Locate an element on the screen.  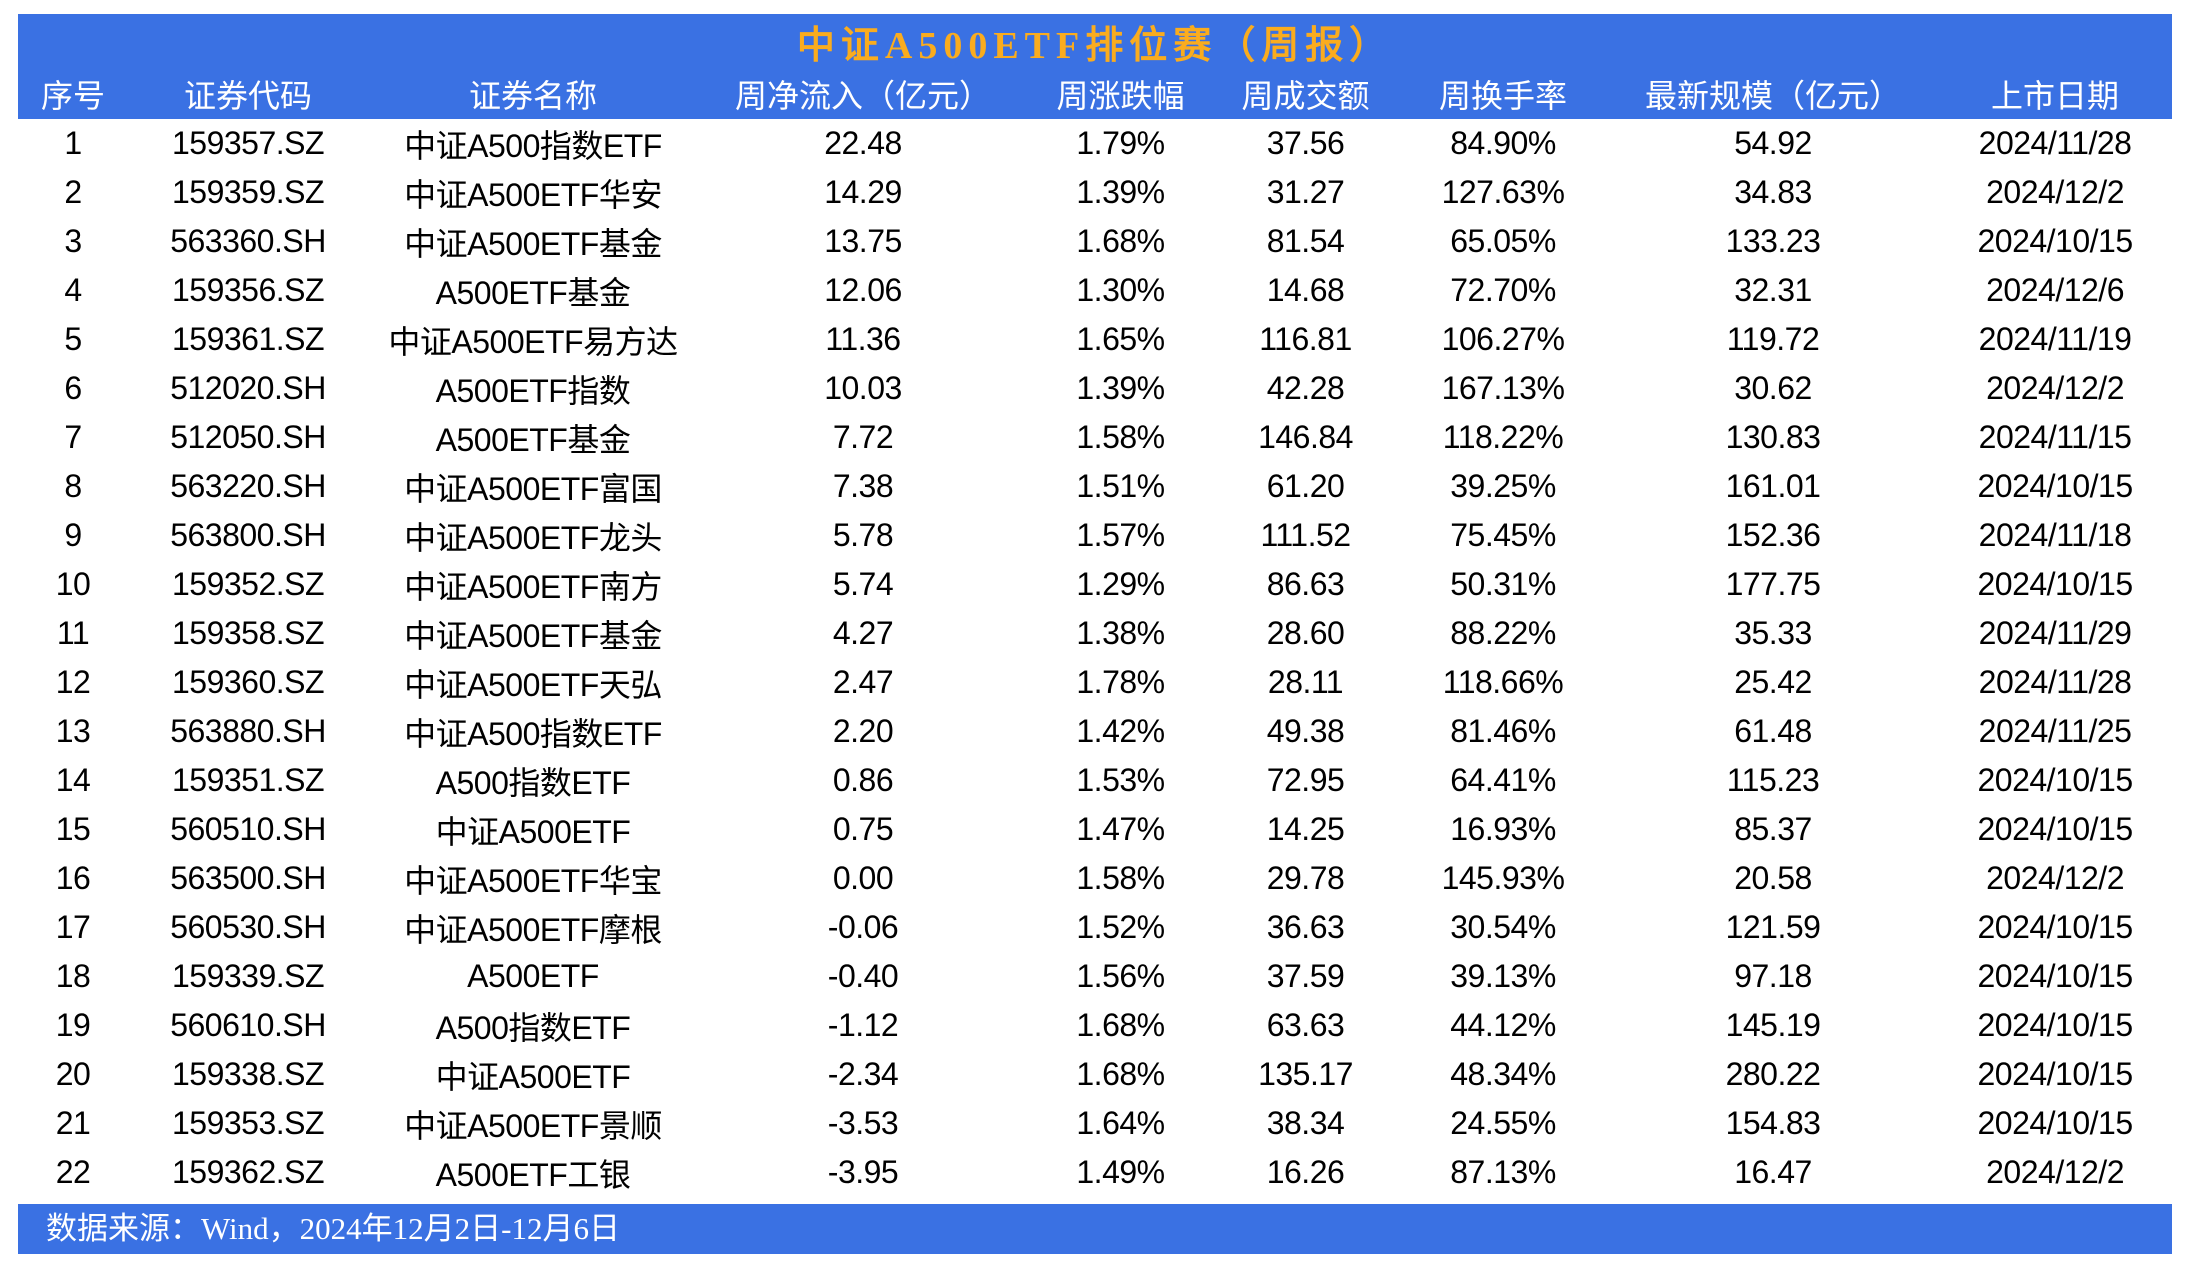
cell-code: 560610.SH is located at coordinates (248, 1025).